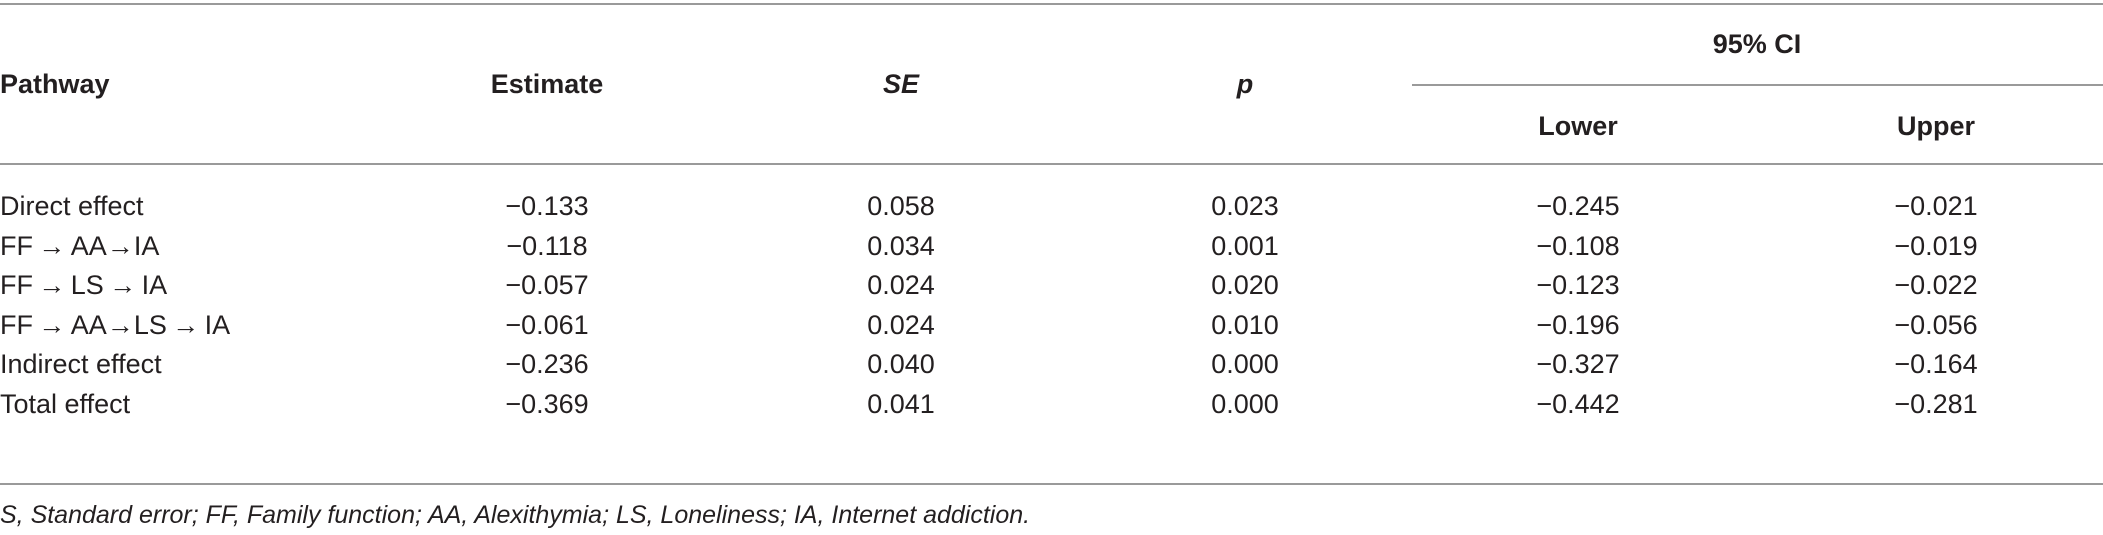 The height and width of the screenshot is (535, 2103). Describe the element at coordinates (1757, 44) in the screenshot. I see `header-95ci: 95% CI` at that location.